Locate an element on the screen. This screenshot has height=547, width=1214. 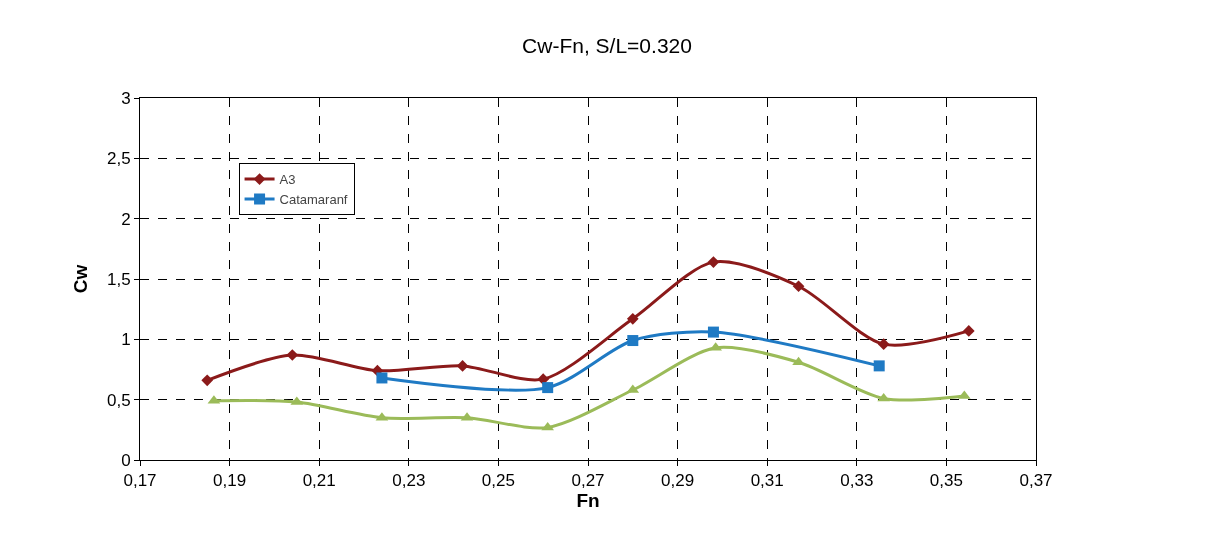
x-tick-label: 0,37 is located at coordinates (1036, 481).